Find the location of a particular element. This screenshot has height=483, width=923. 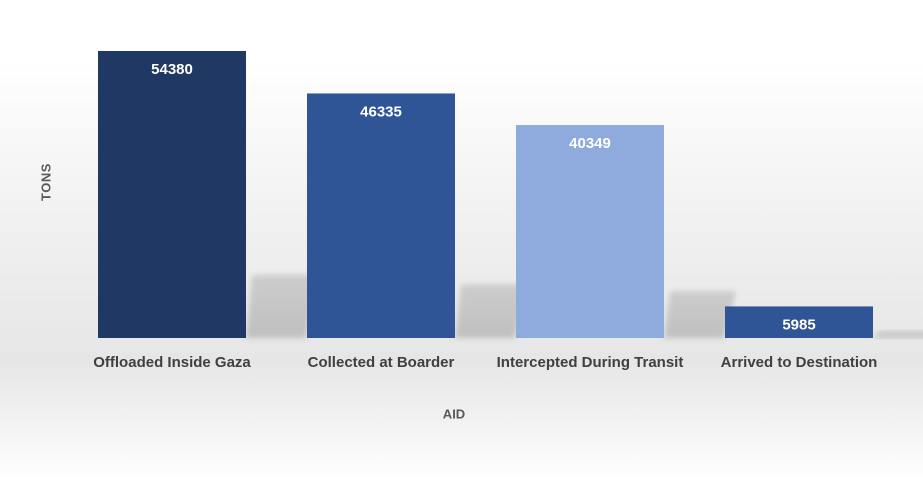

y-axis-label: TONS is located at coordinates (46, 182).